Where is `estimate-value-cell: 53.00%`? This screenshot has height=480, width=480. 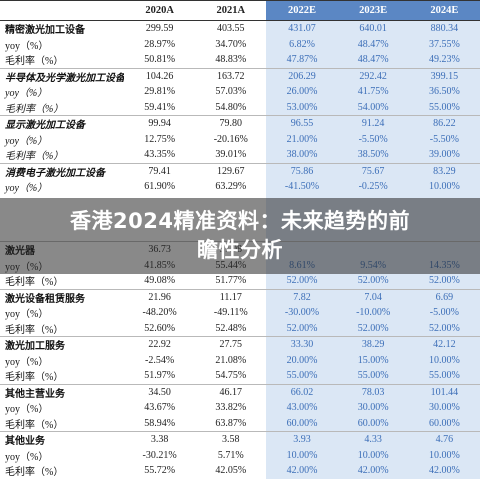 estimate-value-cell: 53.00% is located at coordinates (302, 107).